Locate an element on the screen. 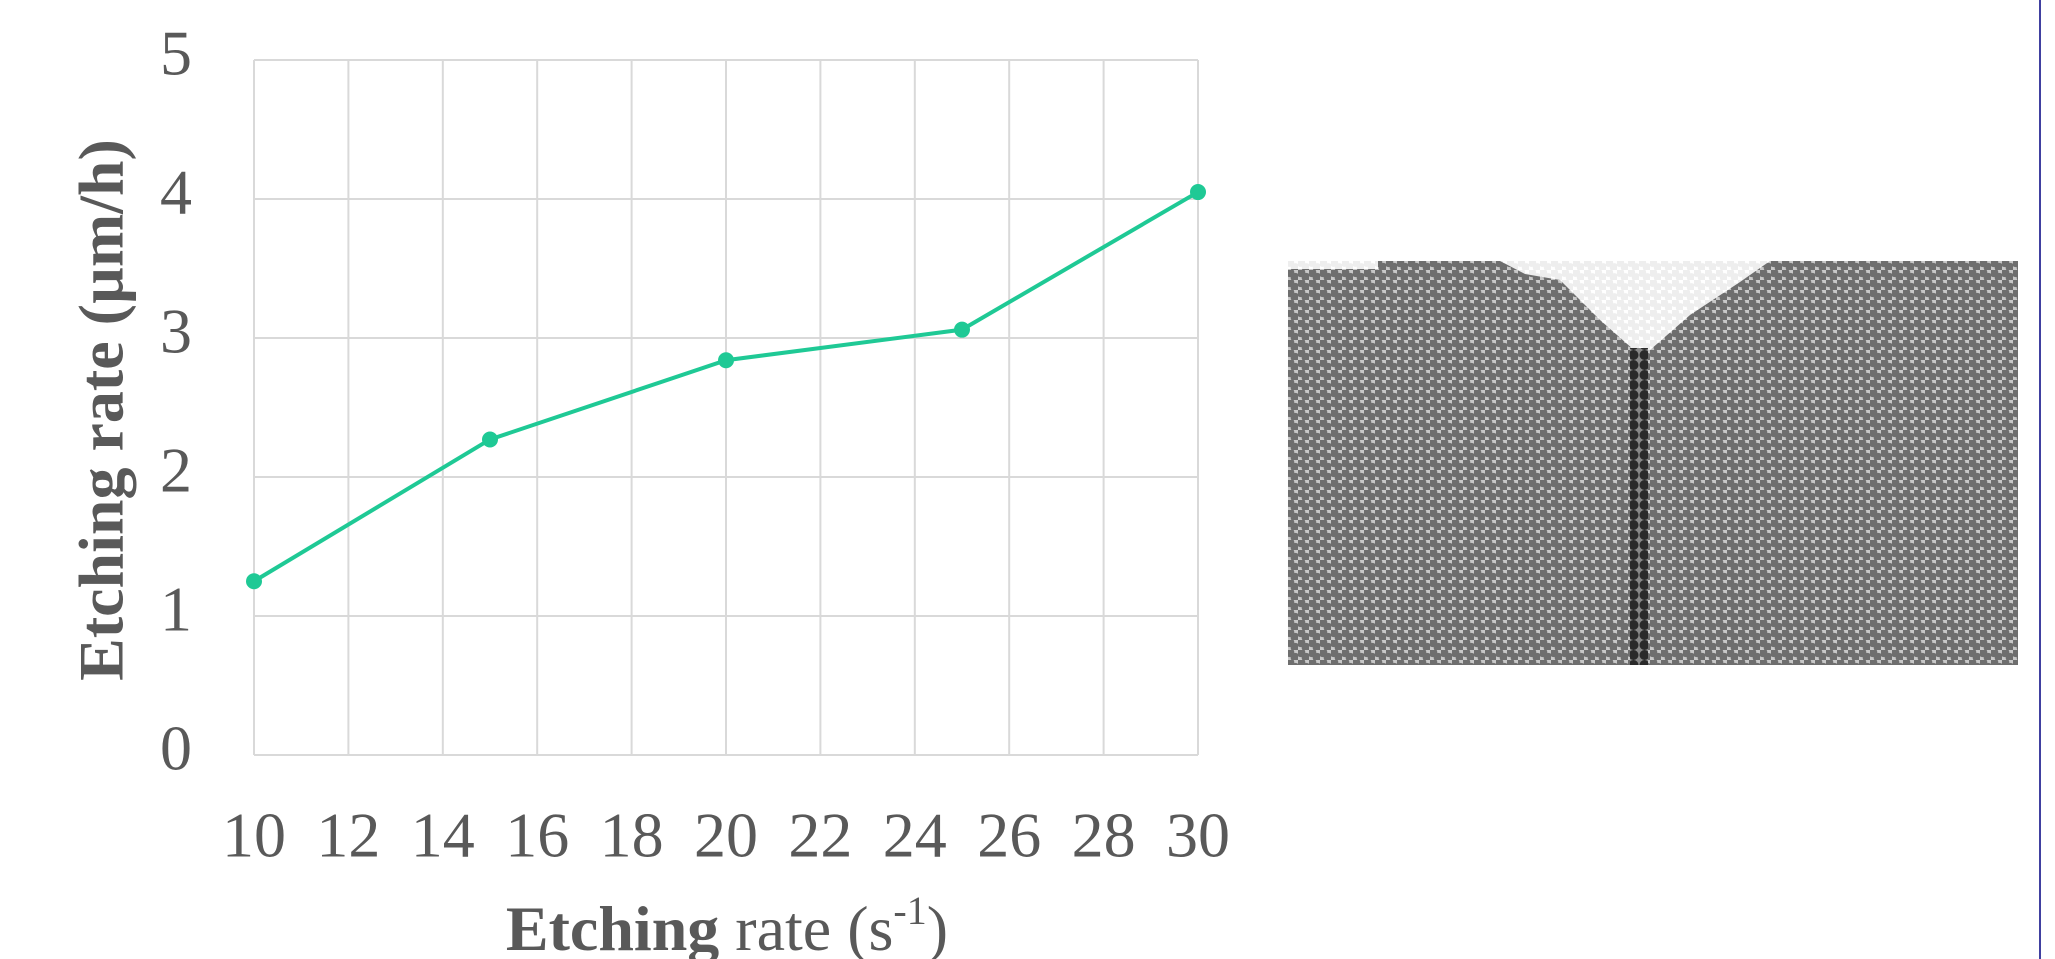 This screenshot has width=2055, height=959. y-tick-label: 2 is located at coordinates (176, 470).